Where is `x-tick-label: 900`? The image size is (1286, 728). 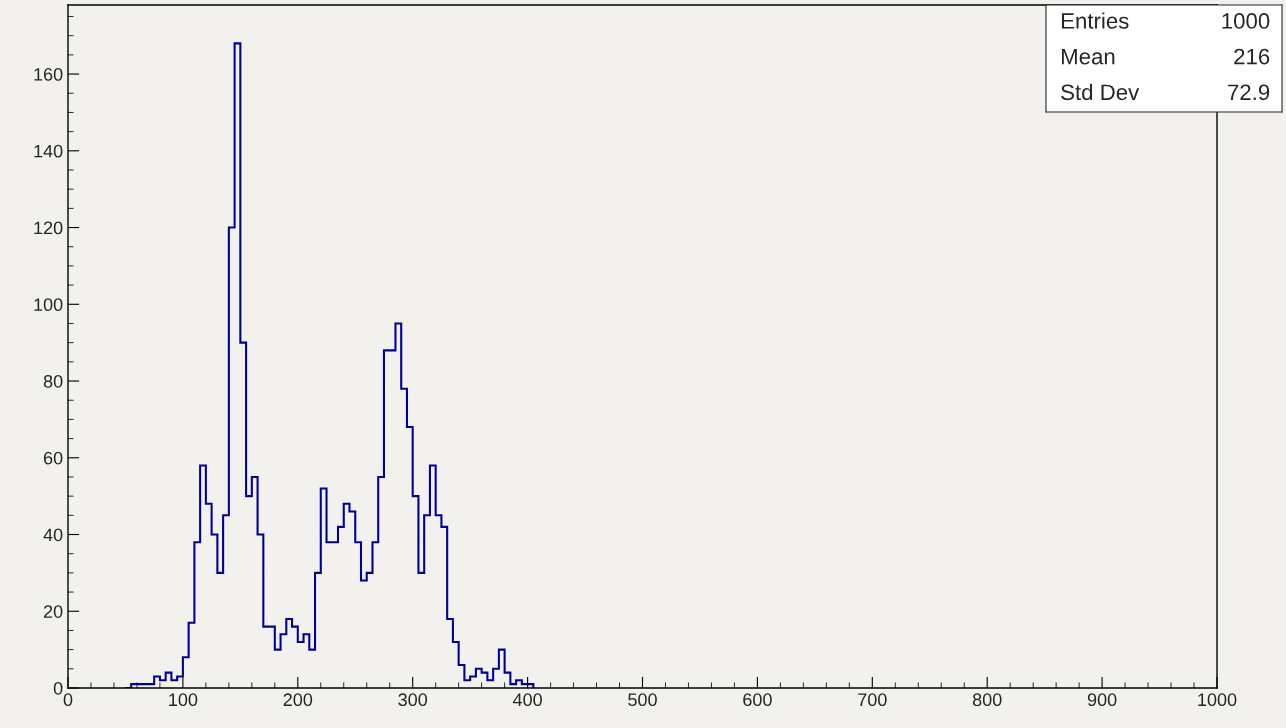
x-tick-label: 900 is located at coordinates (1102, 700).